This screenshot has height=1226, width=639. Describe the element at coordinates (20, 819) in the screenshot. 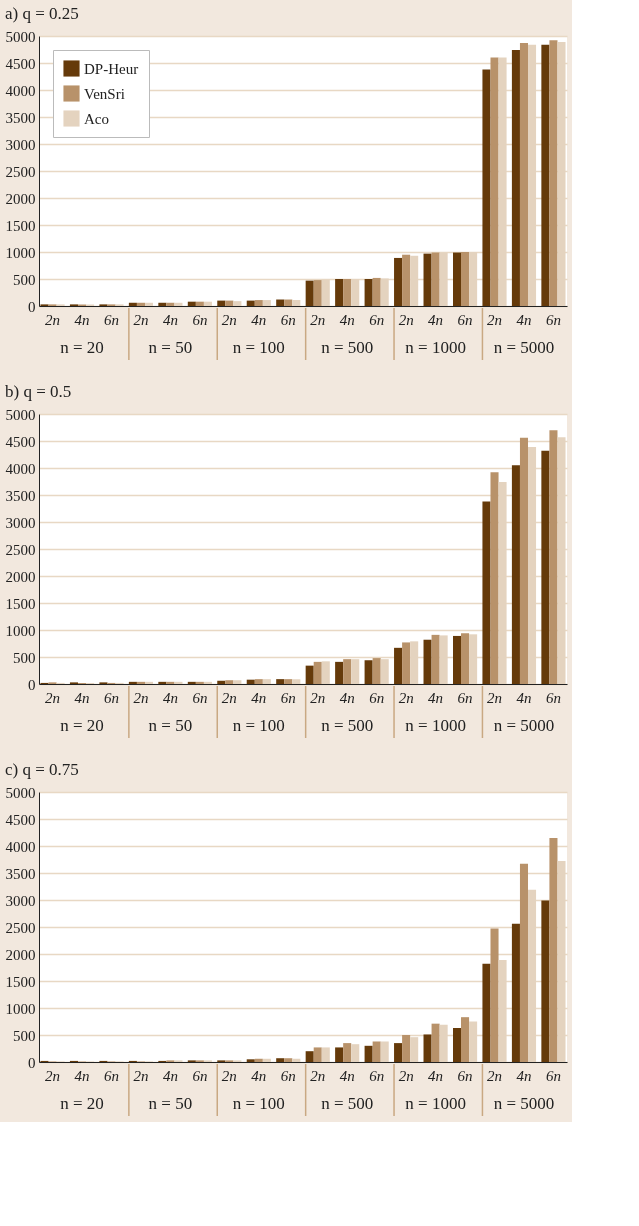

I see `y-tick-label: 4500` at that location.